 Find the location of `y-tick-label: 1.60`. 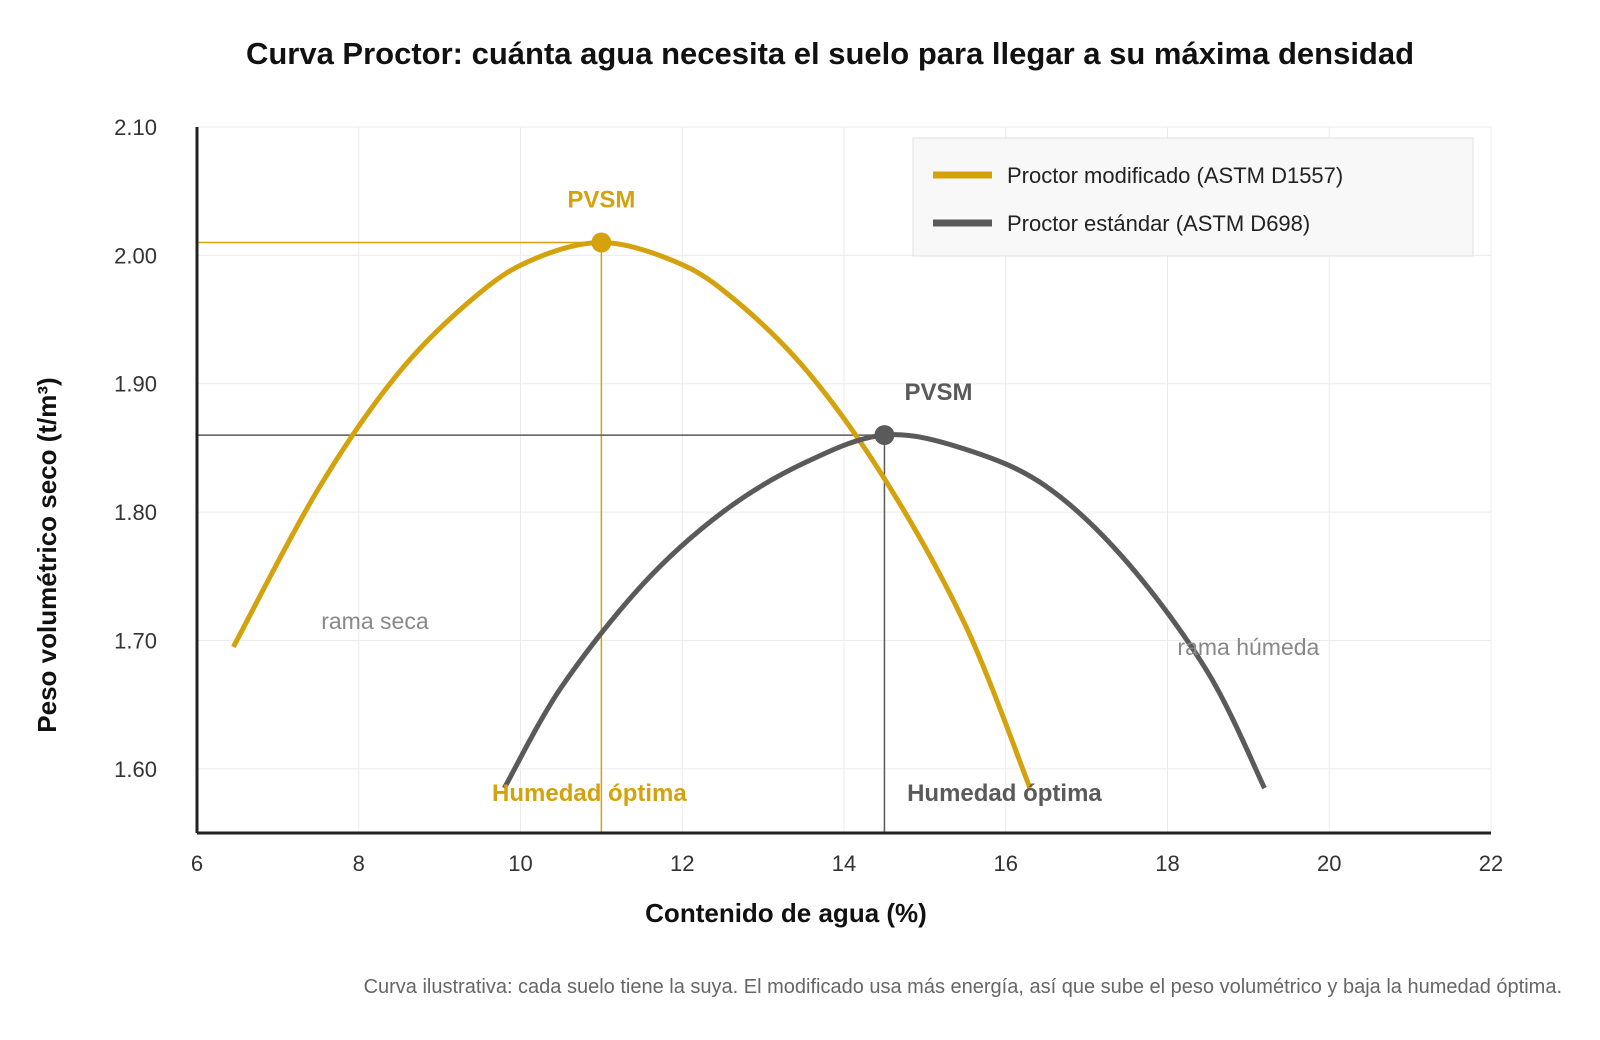

y-tick-label: 1.60 is located at coordinates (135, 769).